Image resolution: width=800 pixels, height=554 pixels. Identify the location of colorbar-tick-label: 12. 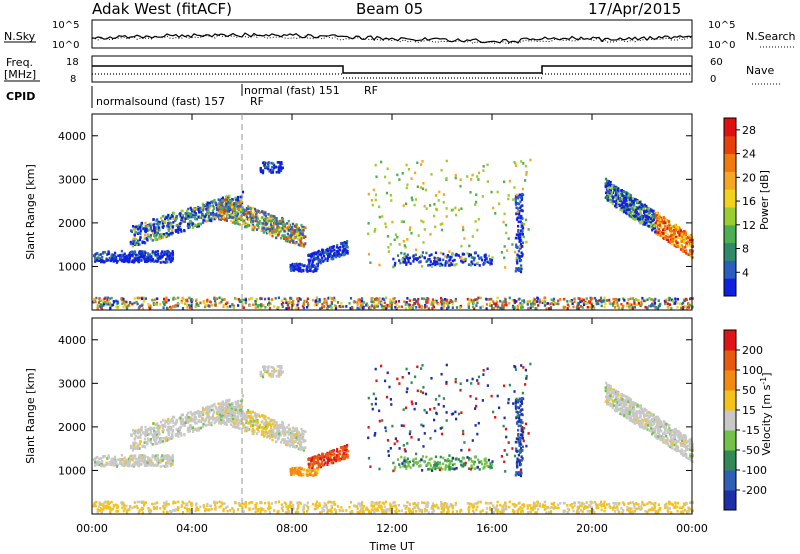
(749, 225).